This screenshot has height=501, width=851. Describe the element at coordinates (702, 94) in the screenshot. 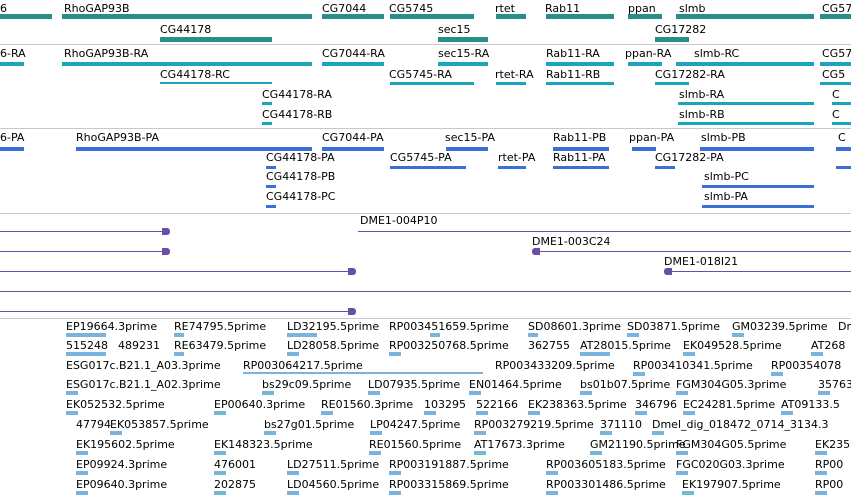

I see `transcript-label: slmb-RA` at that location.